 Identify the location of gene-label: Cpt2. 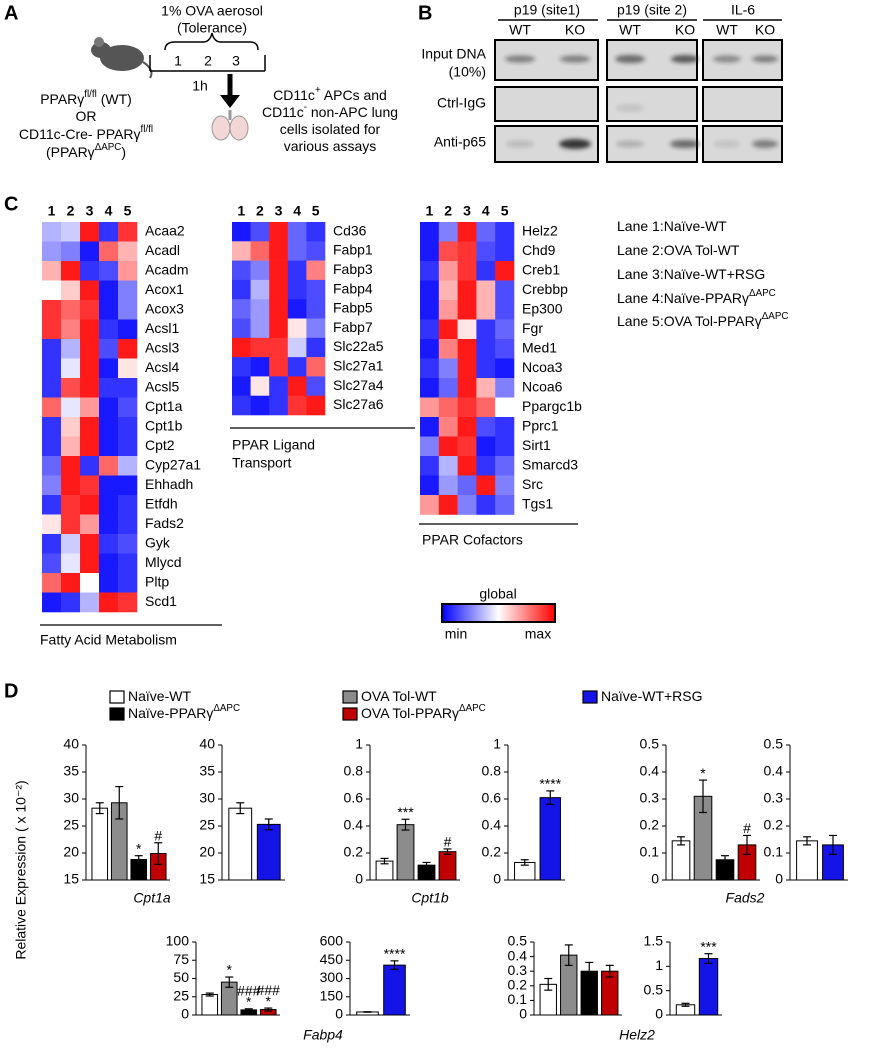
(160, 445).